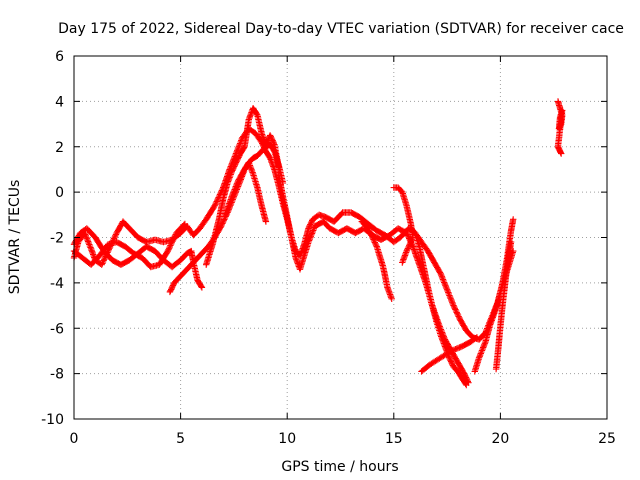 The height and width of the screenshot is (480, 640). What do you see at coordinates (57, 329) in the screenshot?
I see `y-tick-label: -6` at bounding box center [57, 329].